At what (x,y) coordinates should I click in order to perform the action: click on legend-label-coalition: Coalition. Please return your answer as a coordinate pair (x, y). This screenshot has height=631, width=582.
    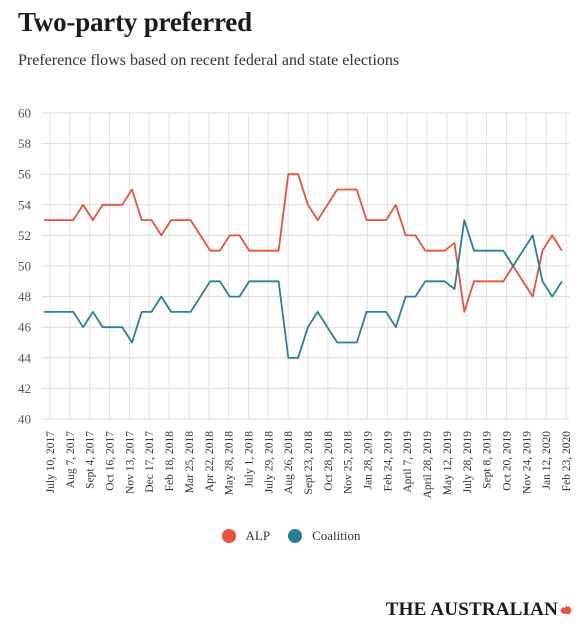
    Looking at the image, I should click on (336, 535).